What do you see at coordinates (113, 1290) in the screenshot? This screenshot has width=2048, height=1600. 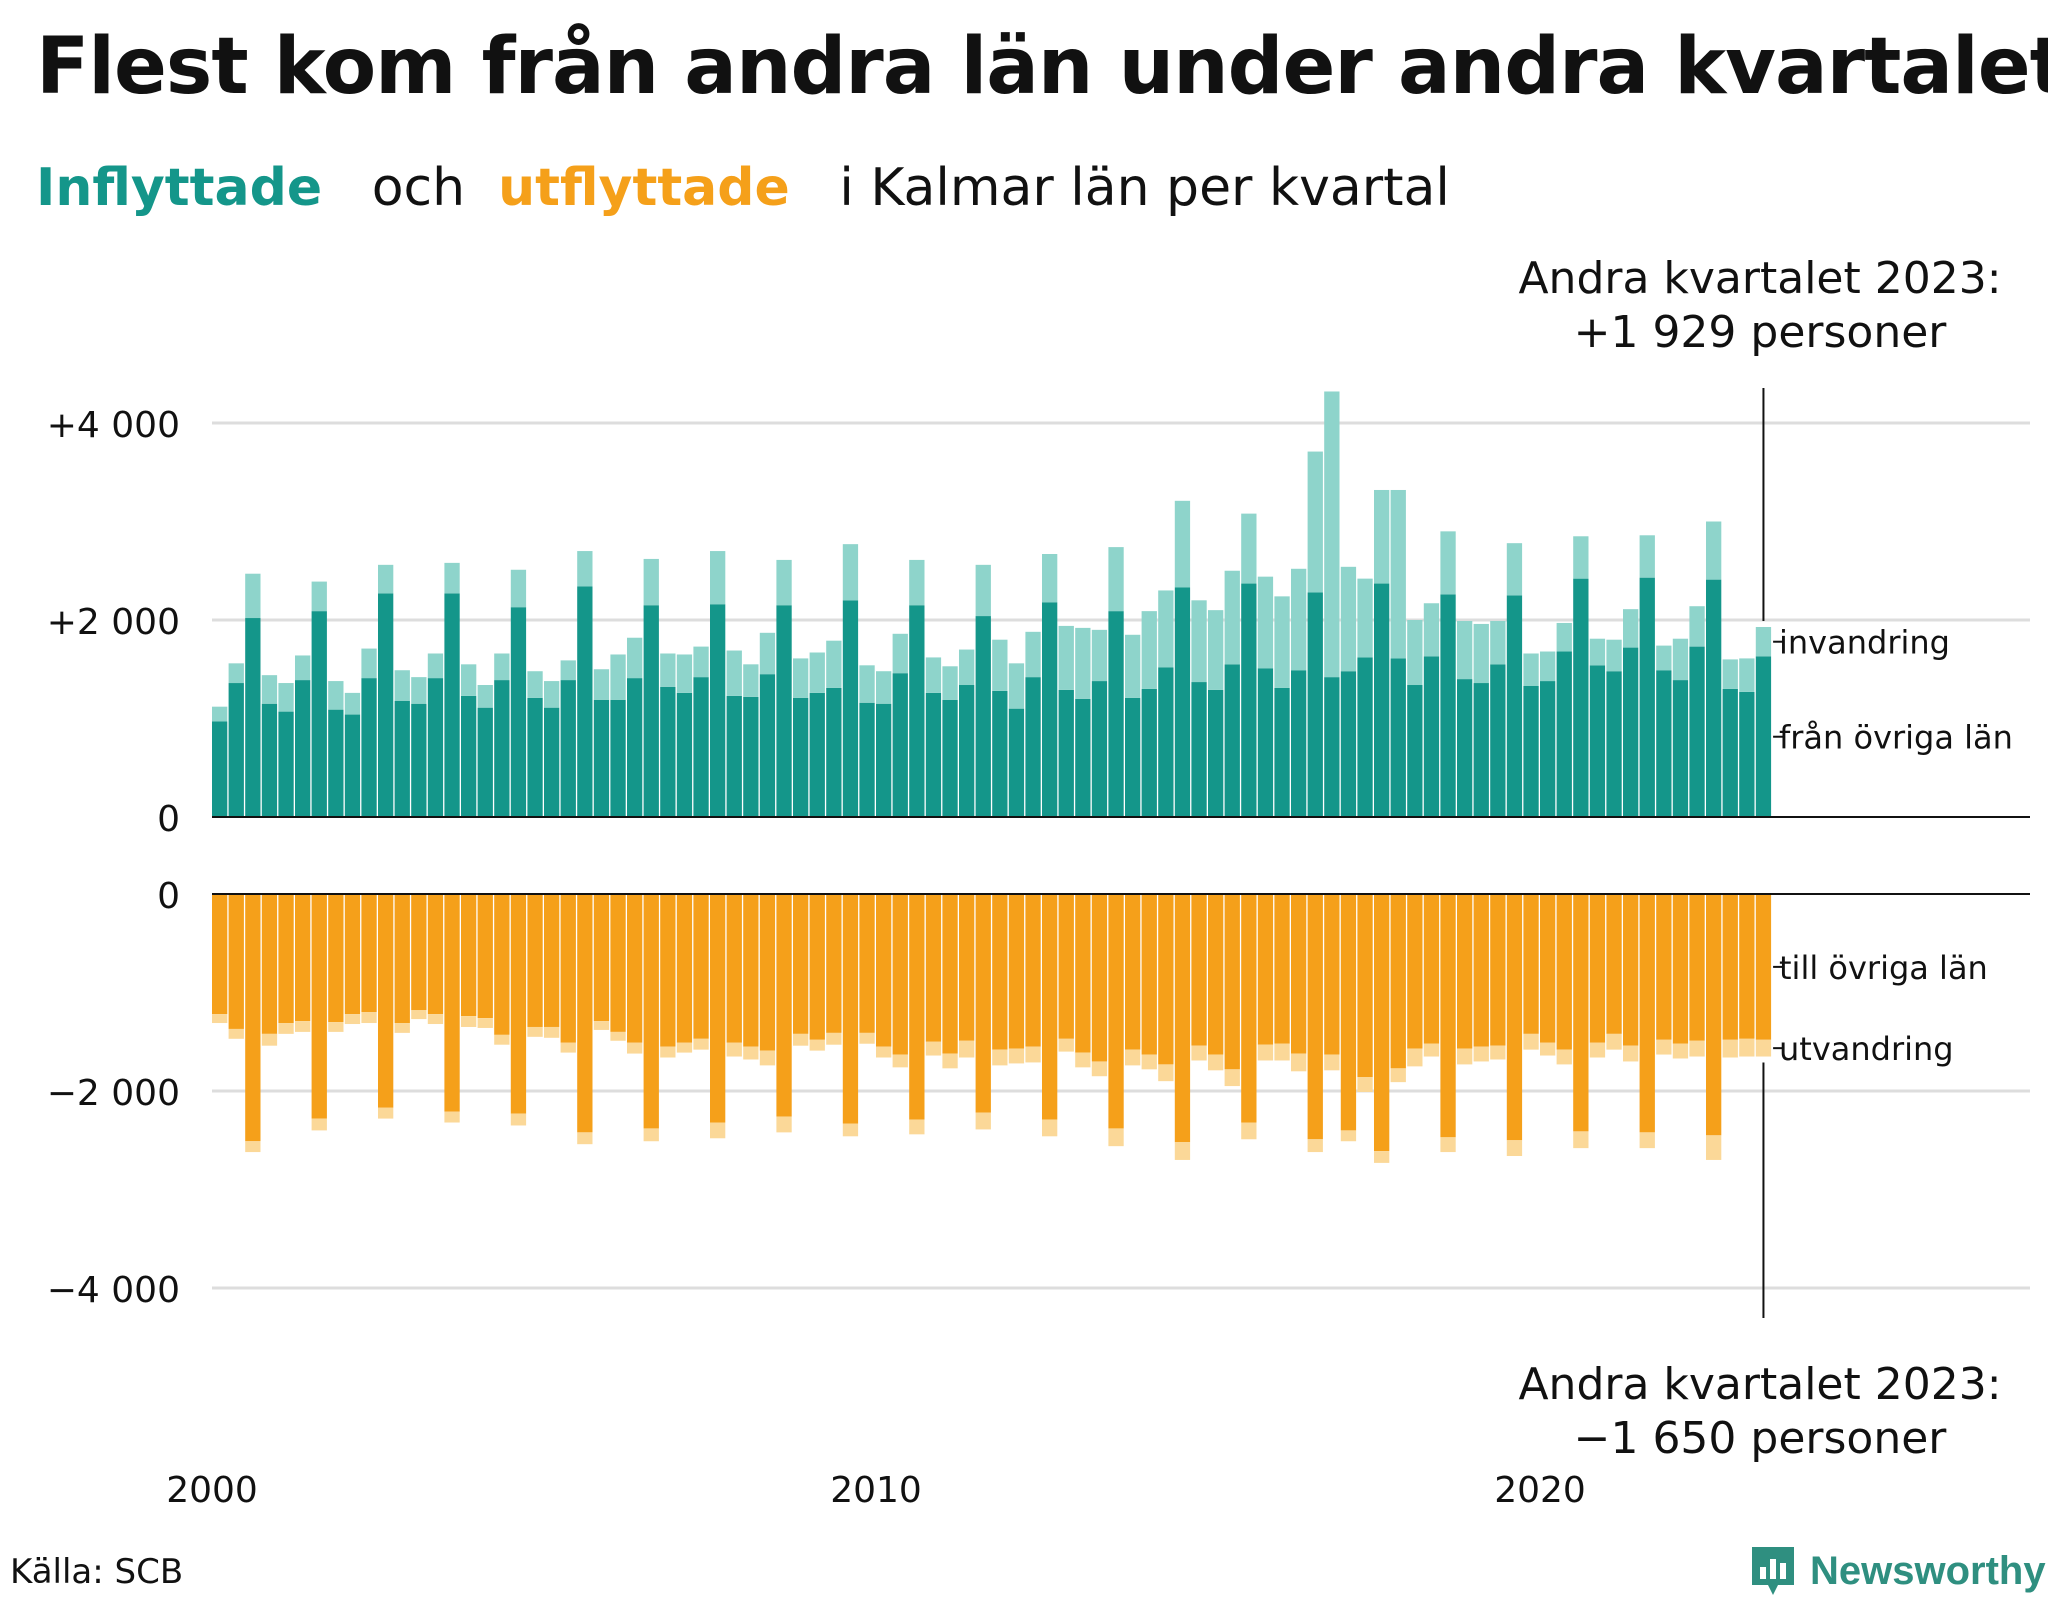 I see `y-tick-outflow: −4 000` at bounding box center [113, 1290].